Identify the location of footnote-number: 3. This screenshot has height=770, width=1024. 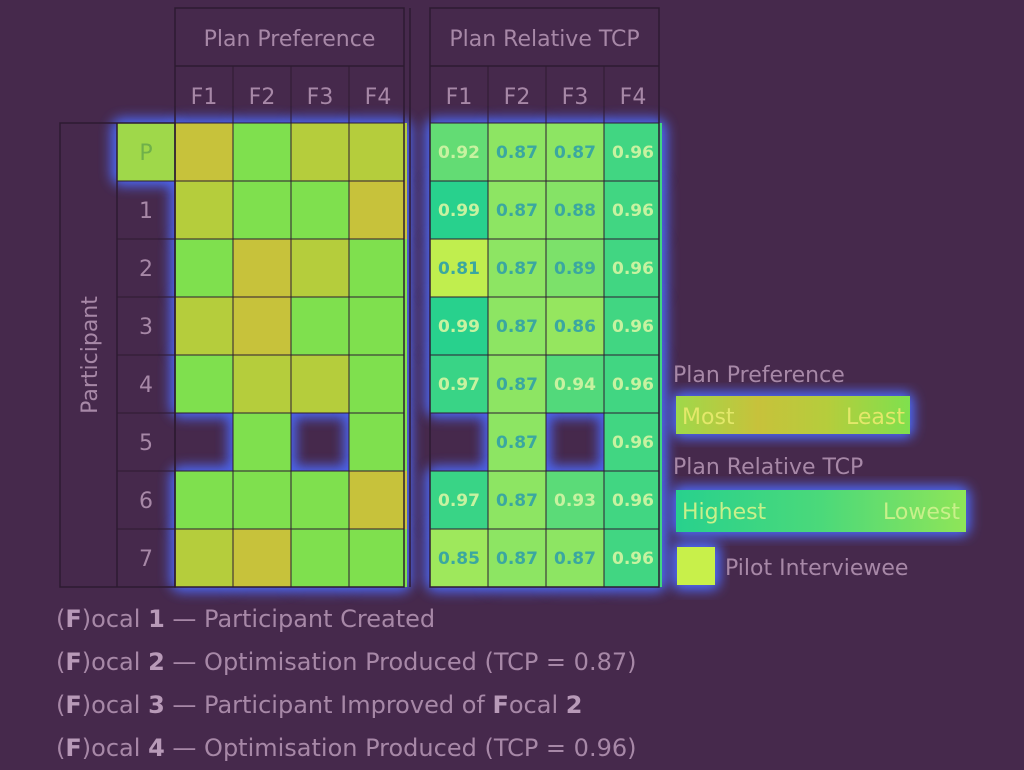
(156, 705).